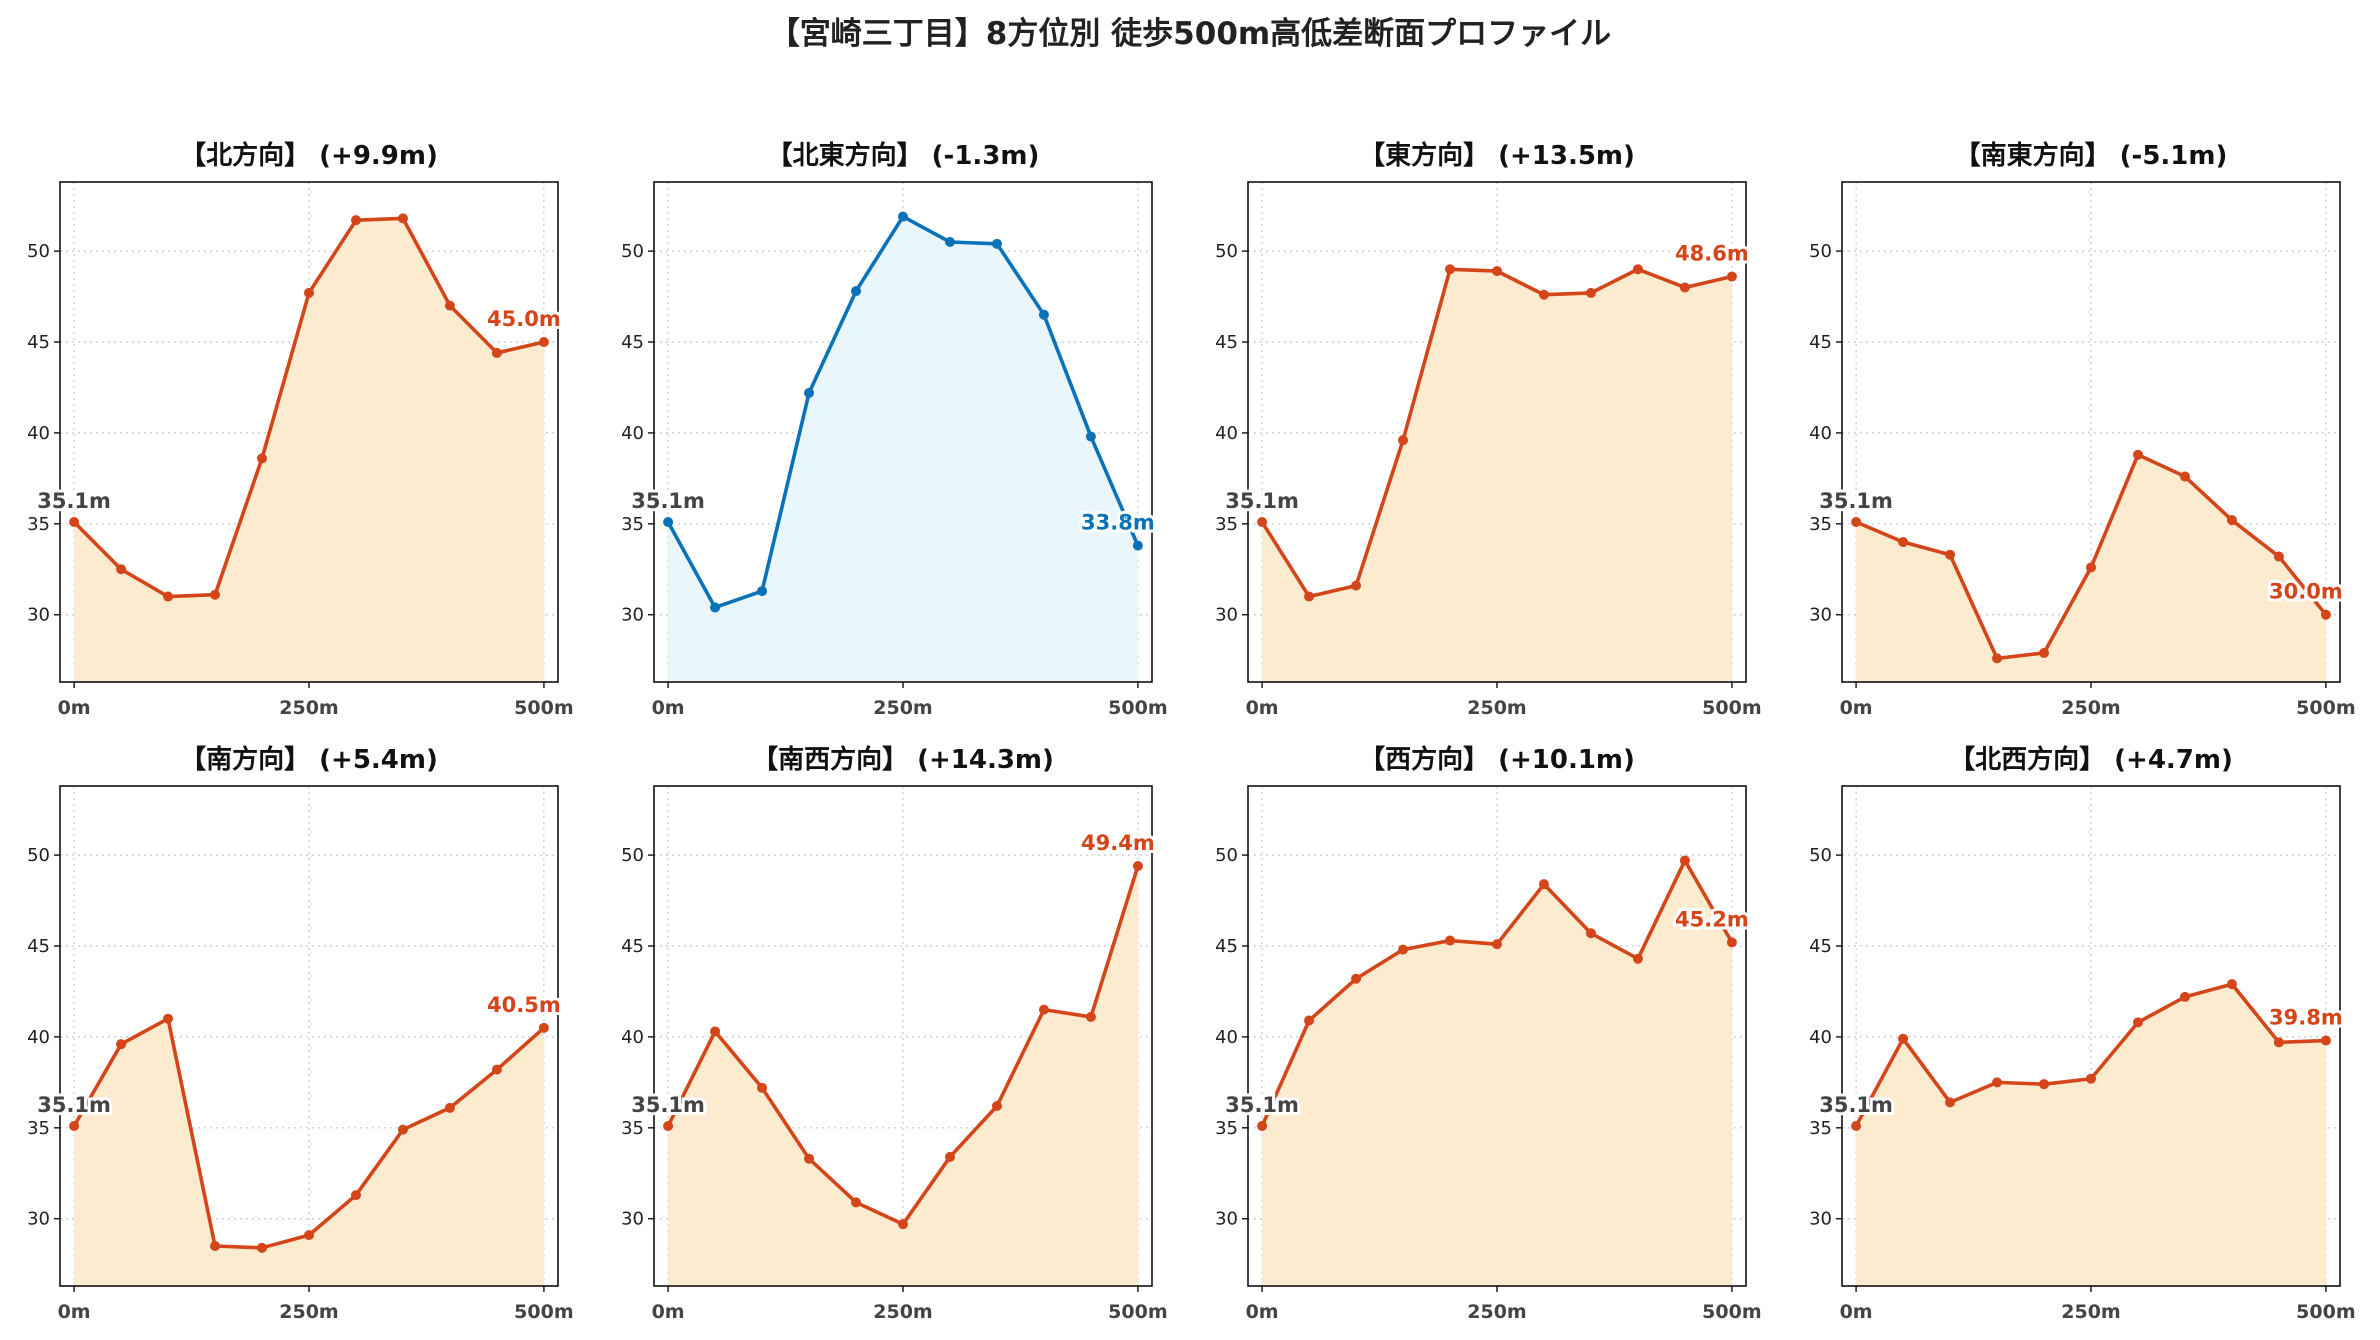 The height and width of the screenshot is (1340, 2380). What do you see at coordinates (309, 155) in the screenshot?
I see `panel-title: 【北方向】 (+9.9m)` at bounding box center [309, 155].